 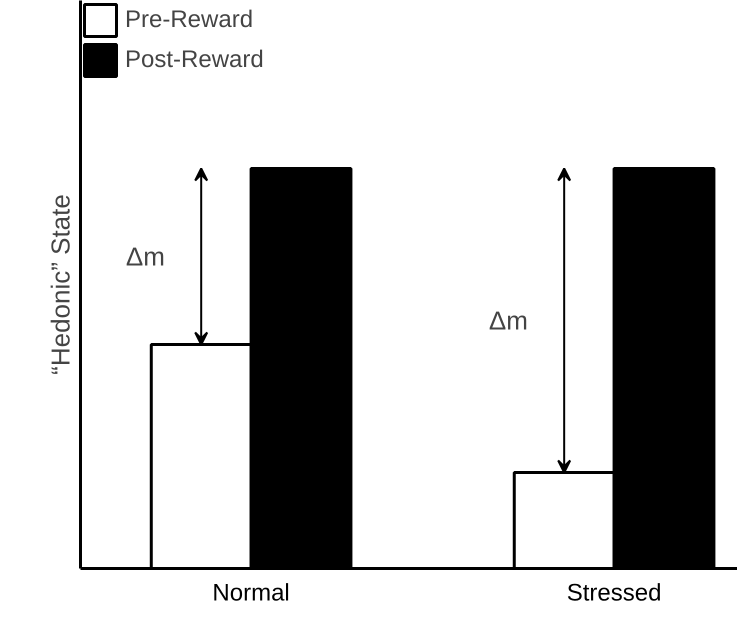 What do you see at coordinates (194, 60) in the screenshot?
I see `legend-label: Post-Reward` at bounding box center [194, 60].